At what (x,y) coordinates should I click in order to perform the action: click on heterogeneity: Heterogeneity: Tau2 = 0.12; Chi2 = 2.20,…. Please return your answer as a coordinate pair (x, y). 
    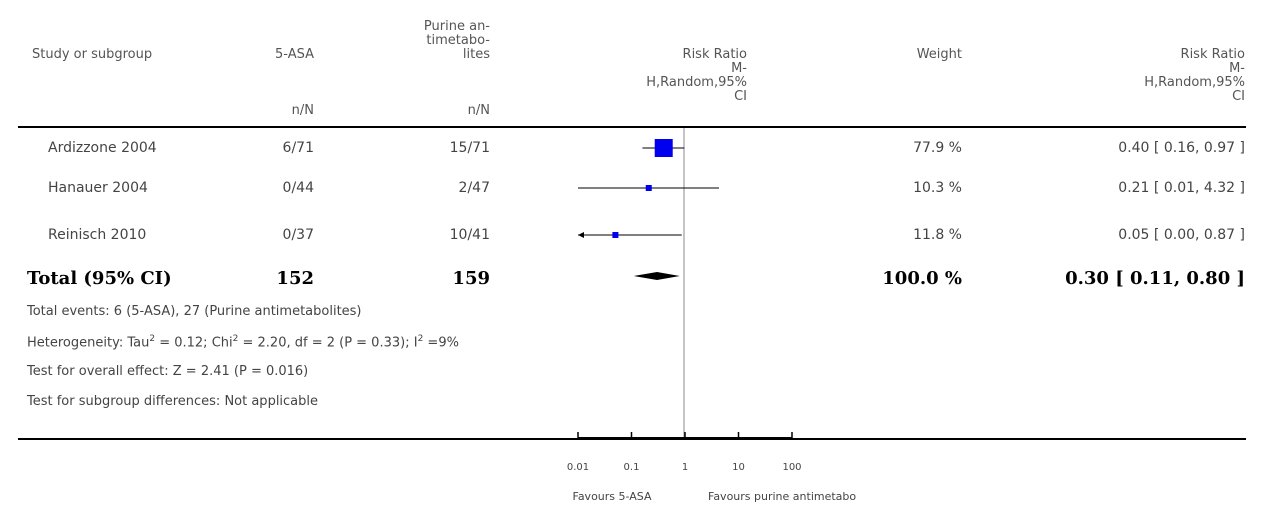
    Looking at the image, I should click on (243, 342).